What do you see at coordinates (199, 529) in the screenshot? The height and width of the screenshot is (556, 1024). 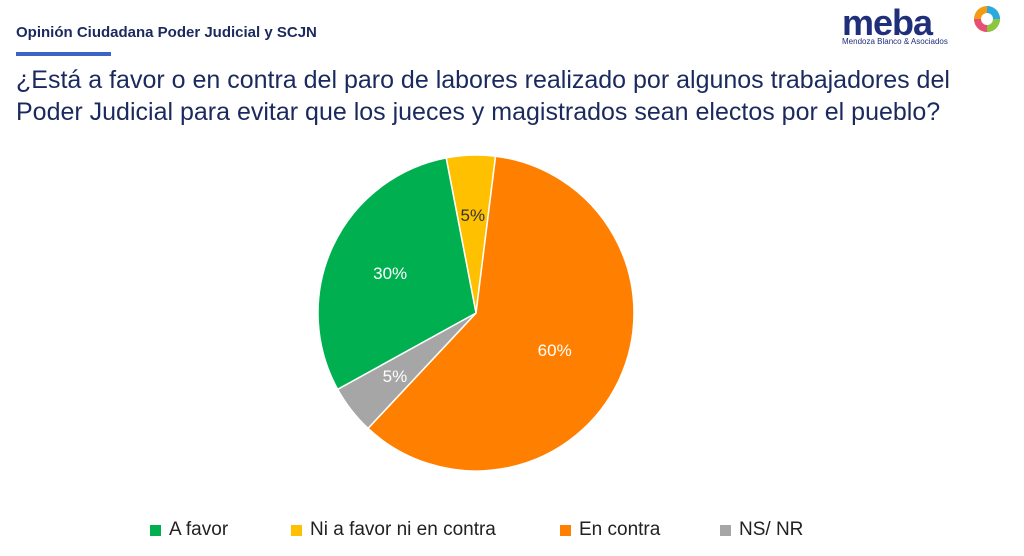 I see `legend-label: A favor` at bounding box center [199, 529].